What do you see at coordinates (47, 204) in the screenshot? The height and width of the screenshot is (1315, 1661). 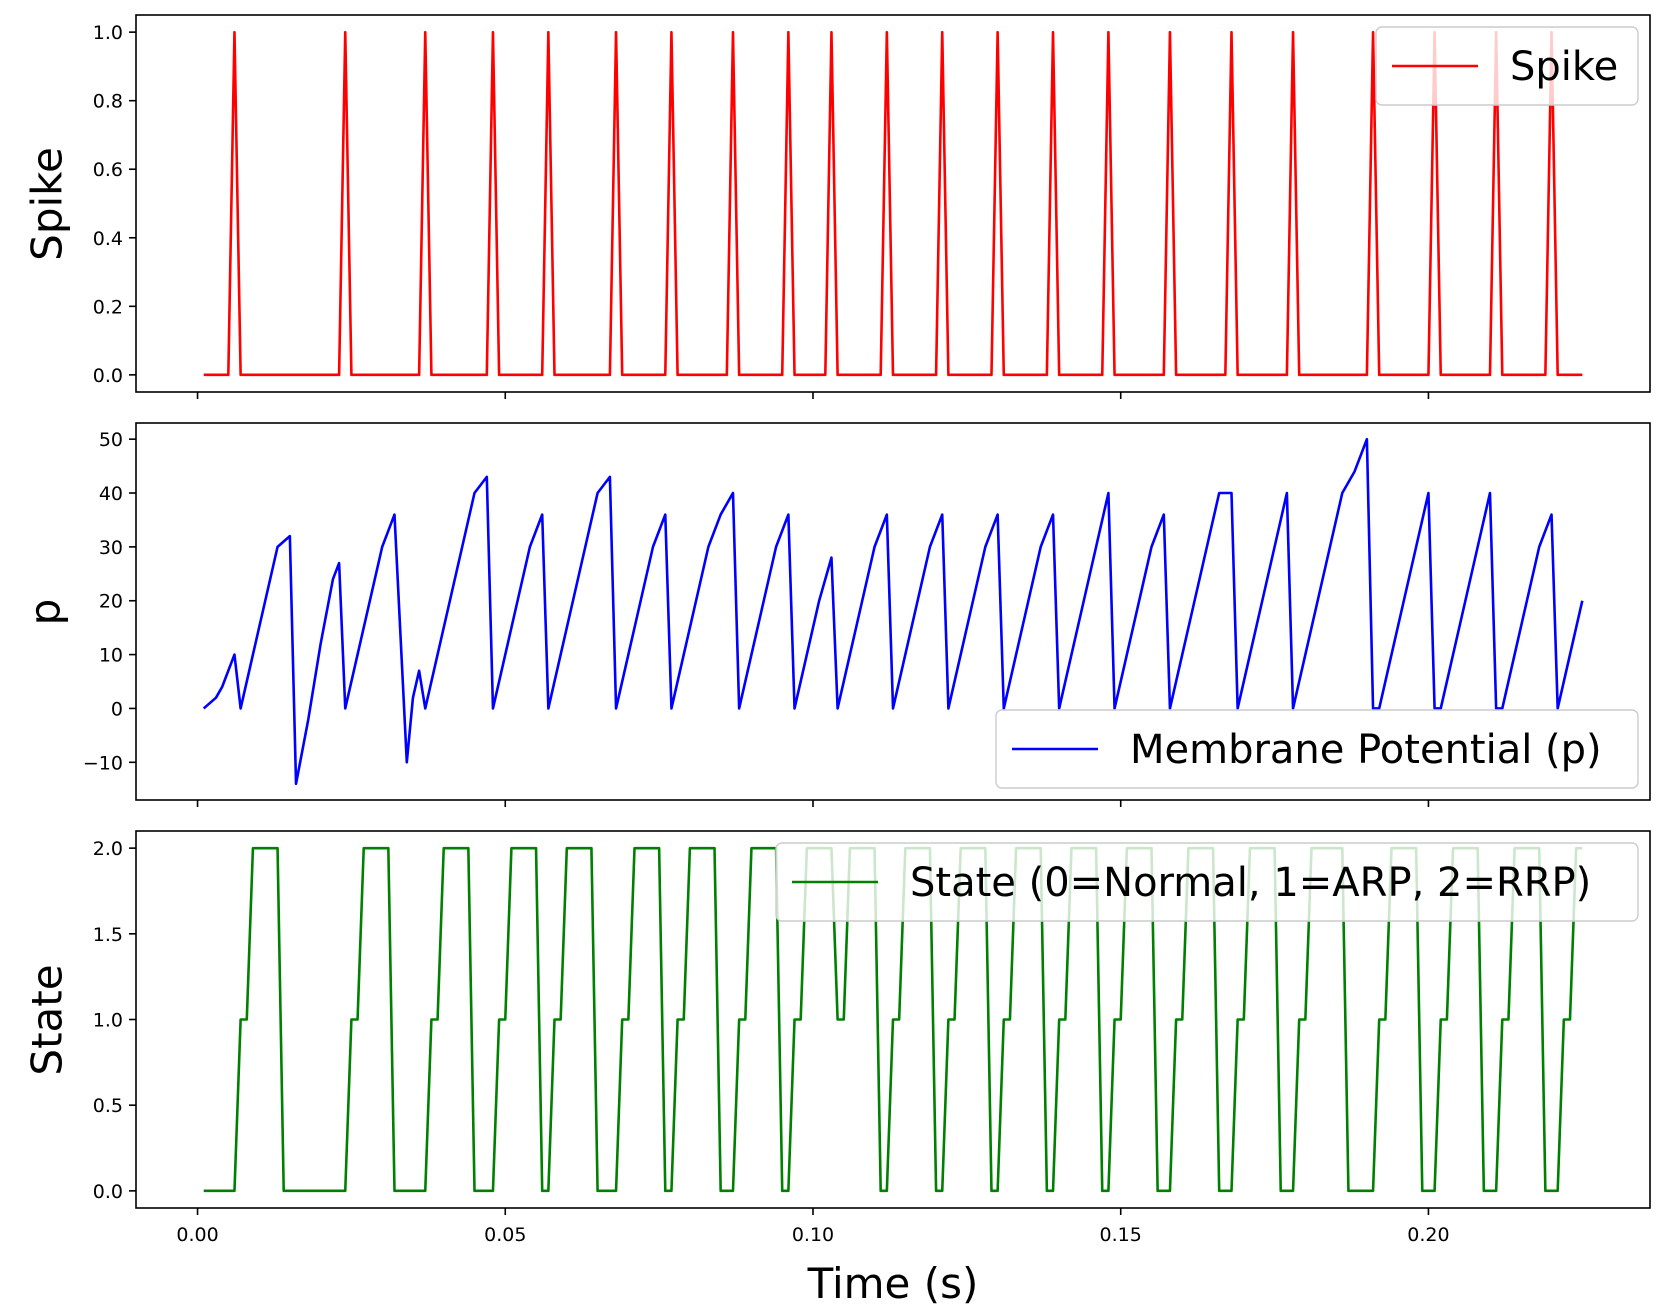 I see `y-axis-label: Spike` at bounding box center [47, 204].